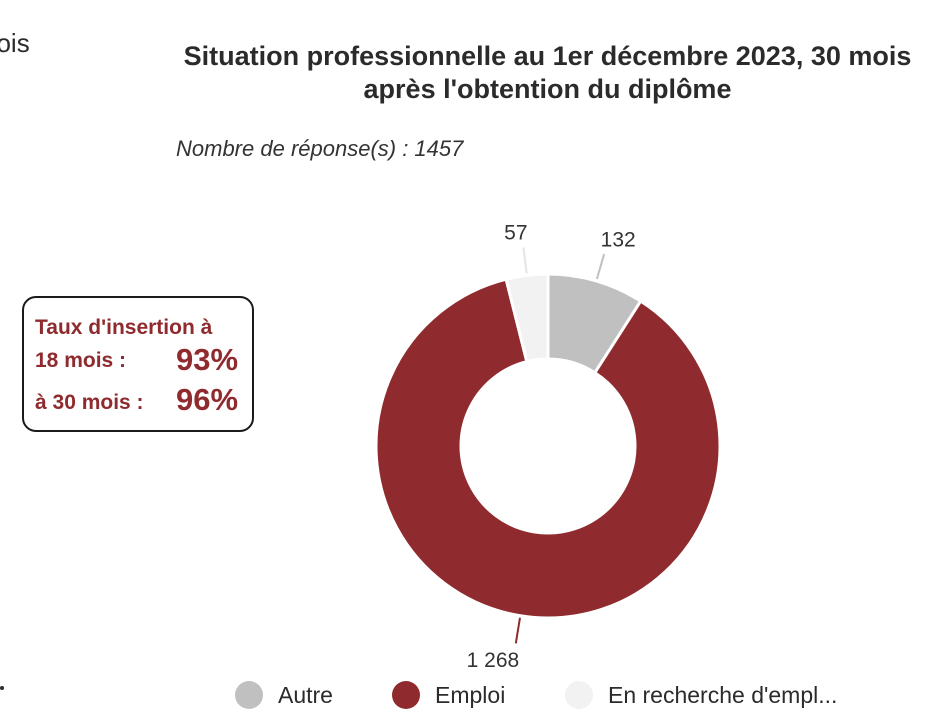  Describe the element at coordinates (207, 399) in the screenshot. I see `callout-value-30-months: 96%` at that location.